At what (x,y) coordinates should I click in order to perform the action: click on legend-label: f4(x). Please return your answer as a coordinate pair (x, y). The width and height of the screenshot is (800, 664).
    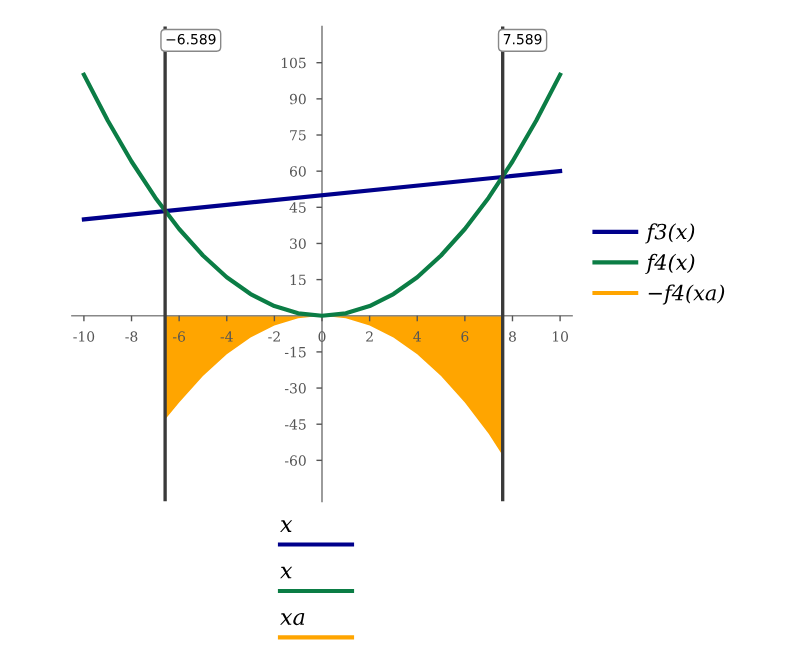
    Looking at the image, I should click on (670, 264).